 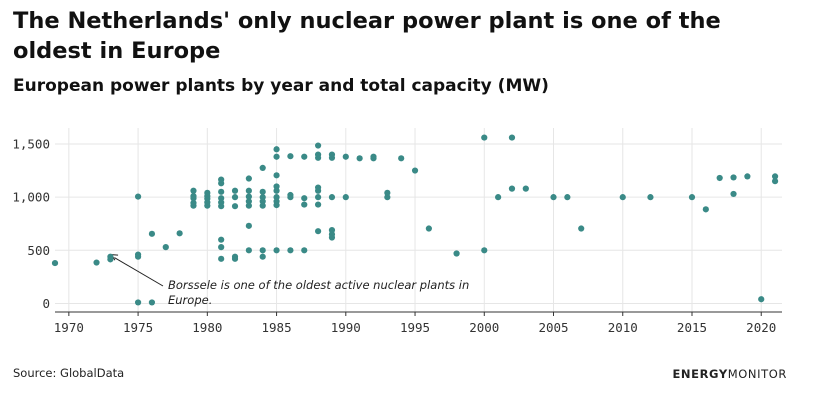 What do you see at coordinates (692, 327) in the screenshot?
I see `x-tick-label: 2015` at bounding box center [692, 327].